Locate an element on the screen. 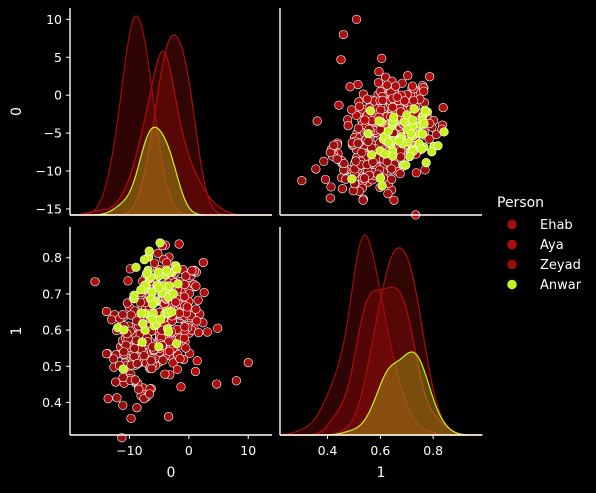  y-tick-label: 0.6 is located at coordinates (52, 330).